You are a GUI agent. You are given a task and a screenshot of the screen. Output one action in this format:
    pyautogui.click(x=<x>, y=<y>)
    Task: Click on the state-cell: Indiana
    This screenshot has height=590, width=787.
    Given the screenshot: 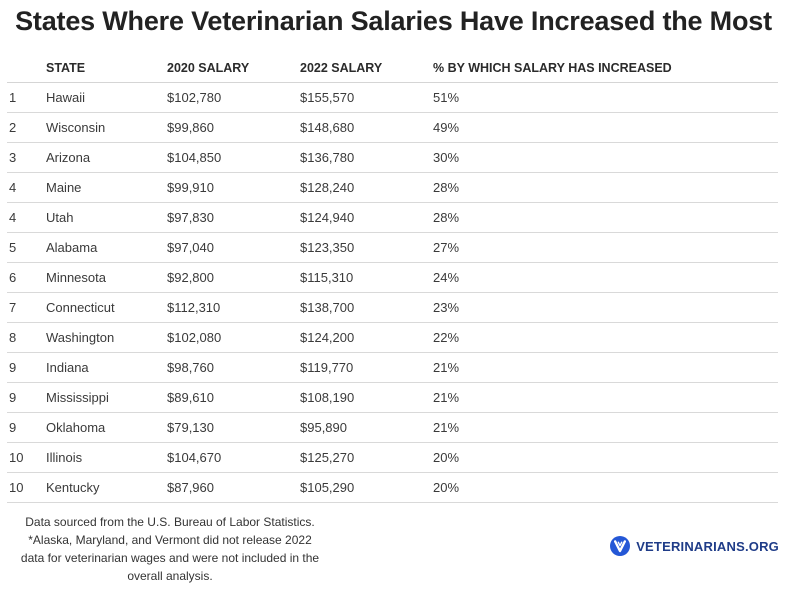 What is the action you would take?
    pyautogui.click(x=106, y=367)
    